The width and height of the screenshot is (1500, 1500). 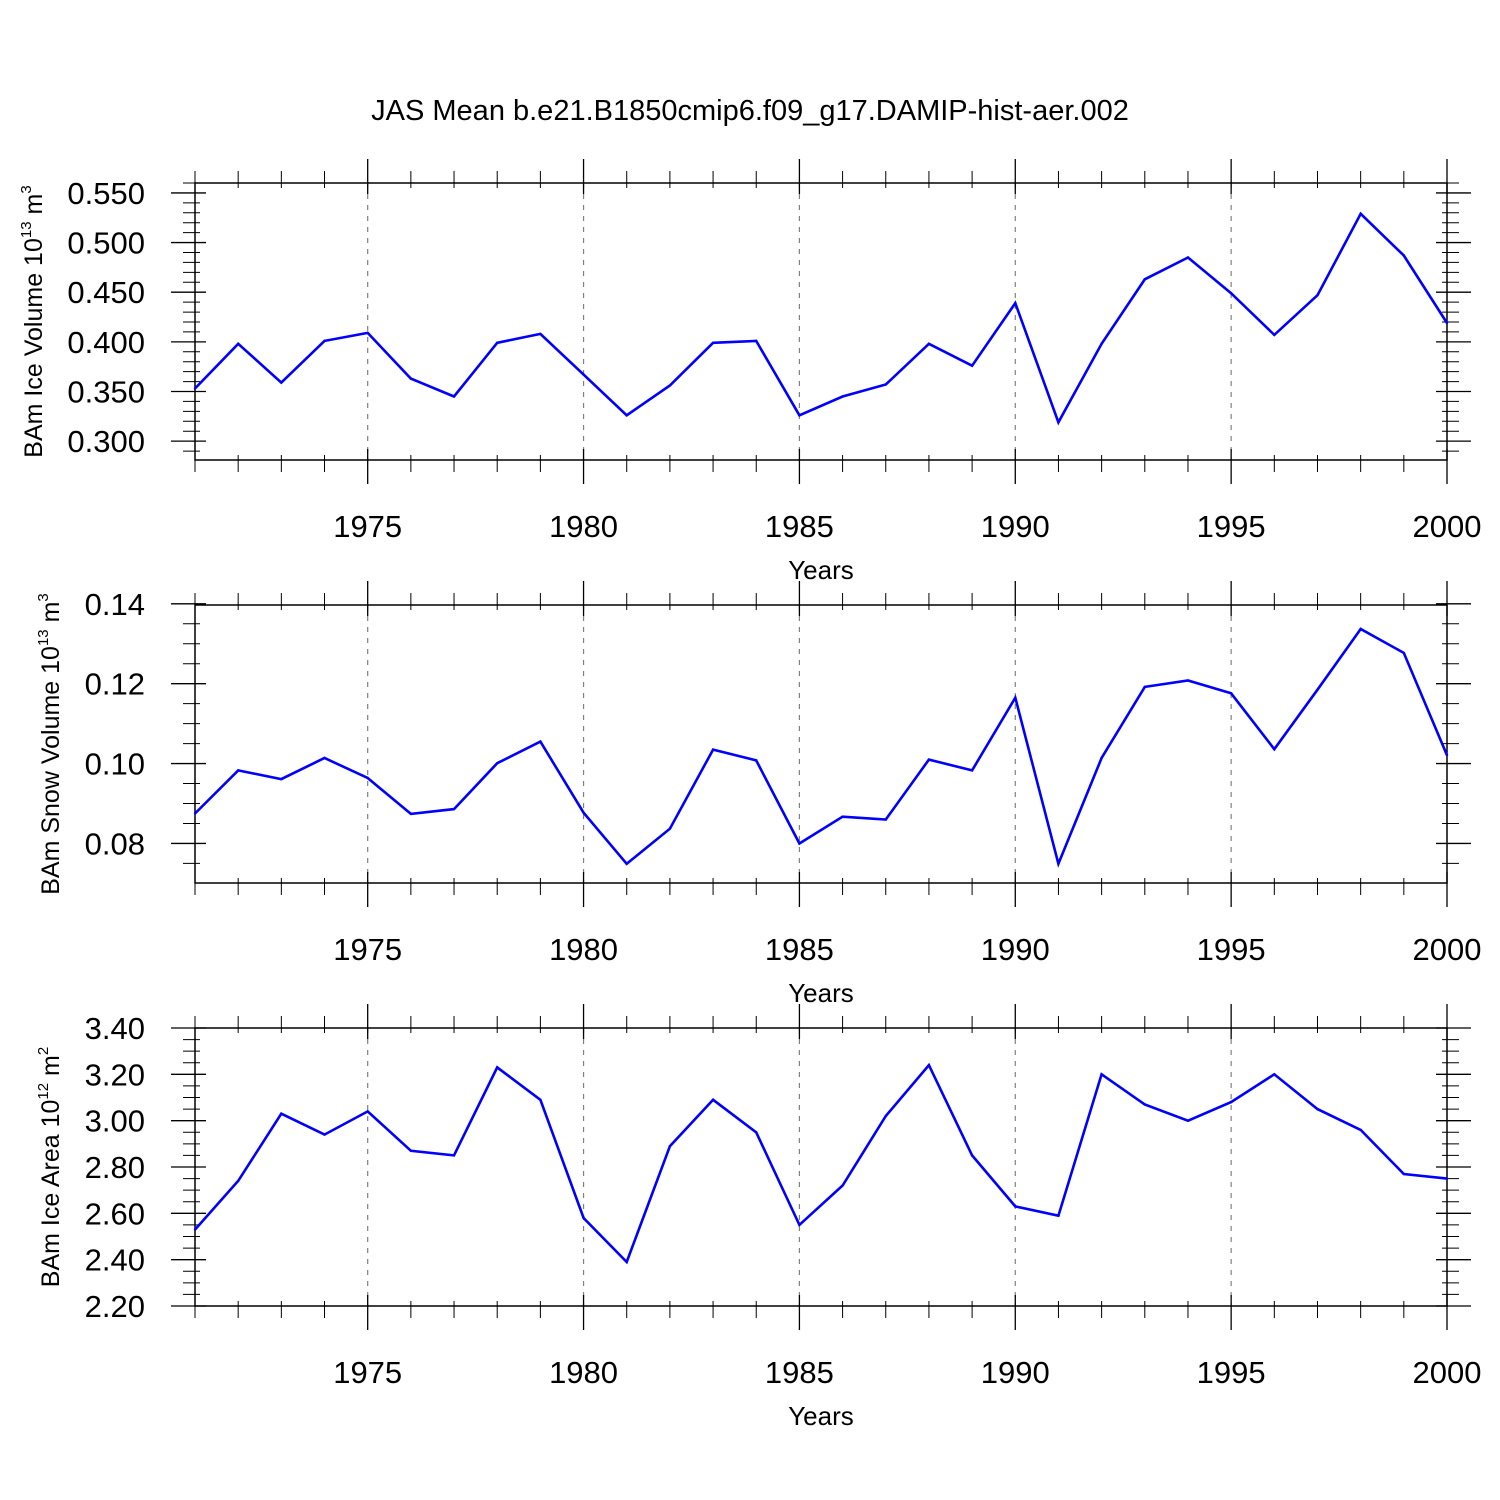 I want to click on y-axis-title: BAm Ice Area 1012 m2, so click(x=50, y=1167).